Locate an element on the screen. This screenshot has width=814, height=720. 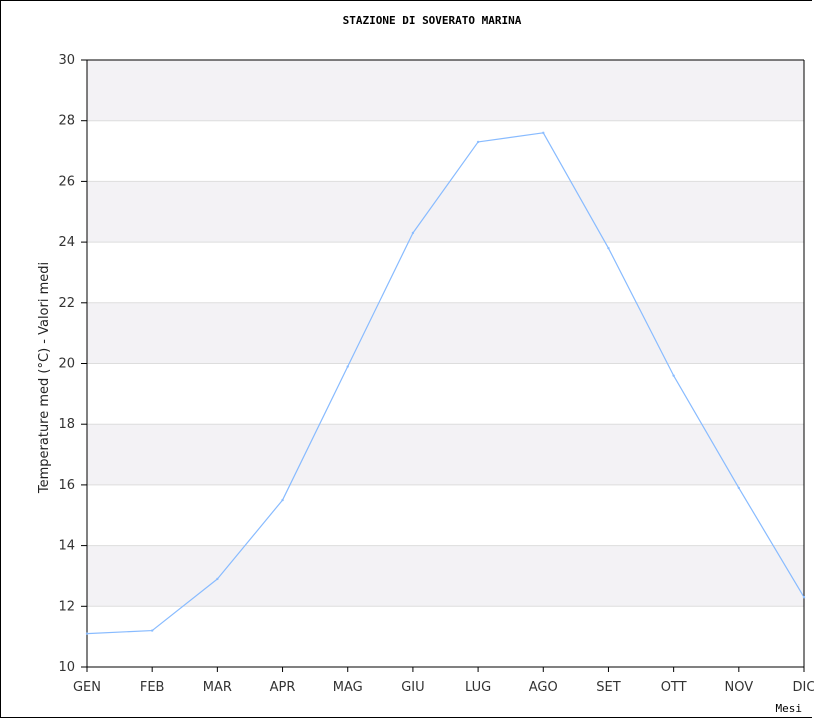
x-tick-label: LUG is located at coordinates (478, 687).